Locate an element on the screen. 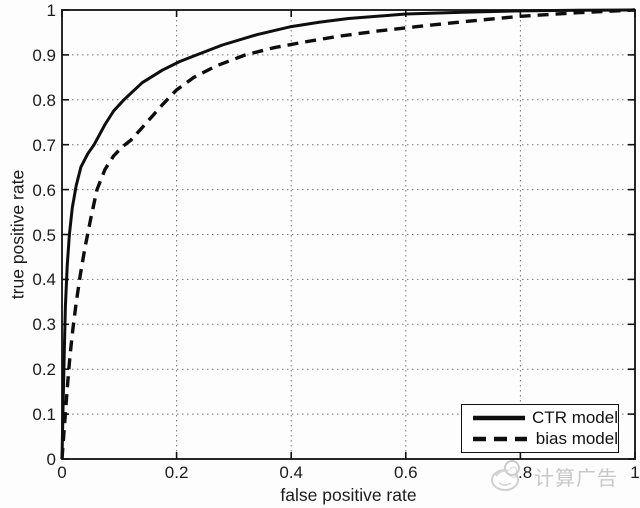  dashed-line-sample-icon is located at coordinates (500, 439).